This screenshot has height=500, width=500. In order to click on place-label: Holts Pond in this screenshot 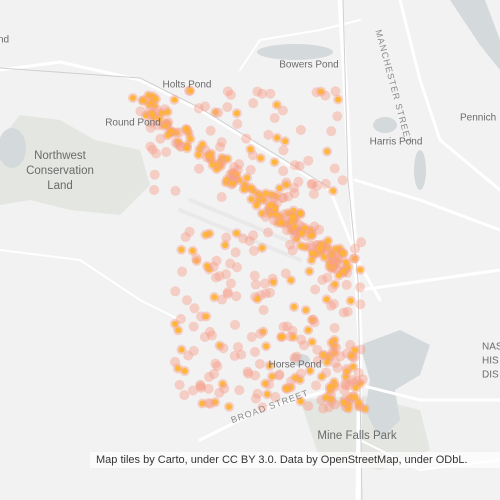, I will do `click(187, 85)`.